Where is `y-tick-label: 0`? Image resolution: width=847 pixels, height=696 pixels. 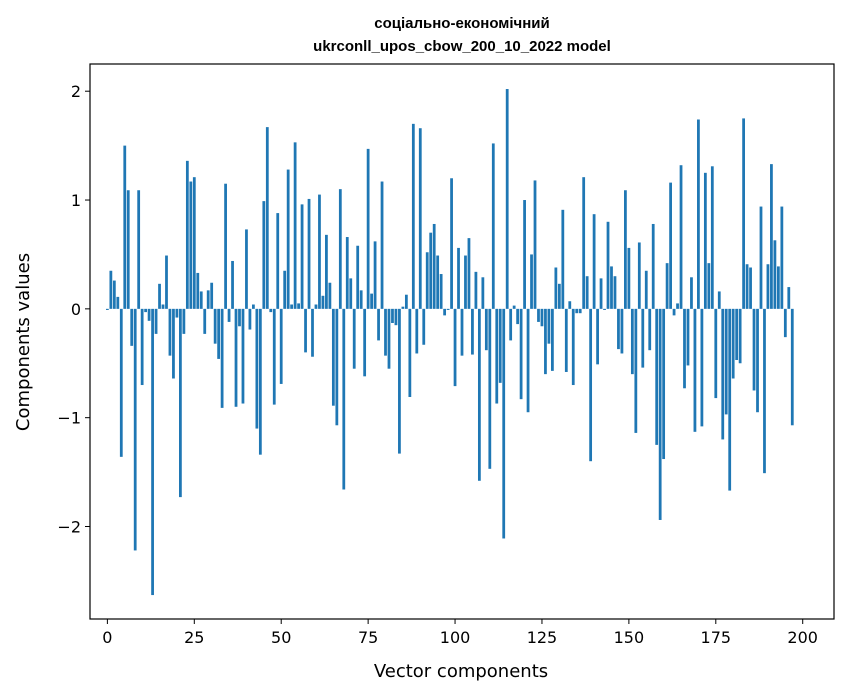
y-tick-label: 0 is located at coordinates (76, 309).